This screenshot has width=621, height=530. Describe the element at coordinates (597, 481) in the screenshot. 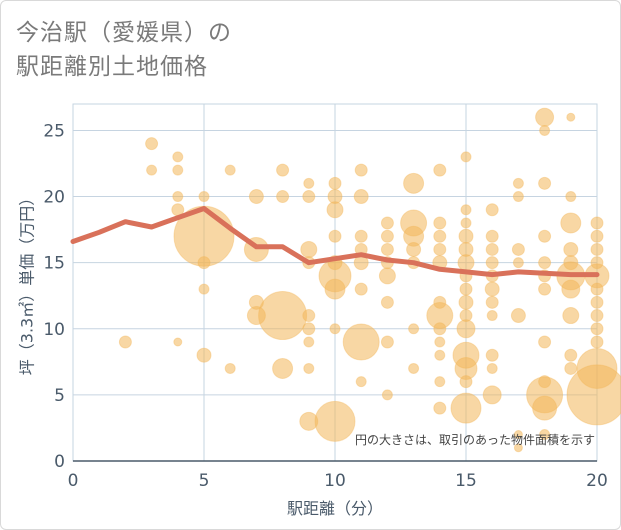

I see `x-tick-label: 20` at that location.